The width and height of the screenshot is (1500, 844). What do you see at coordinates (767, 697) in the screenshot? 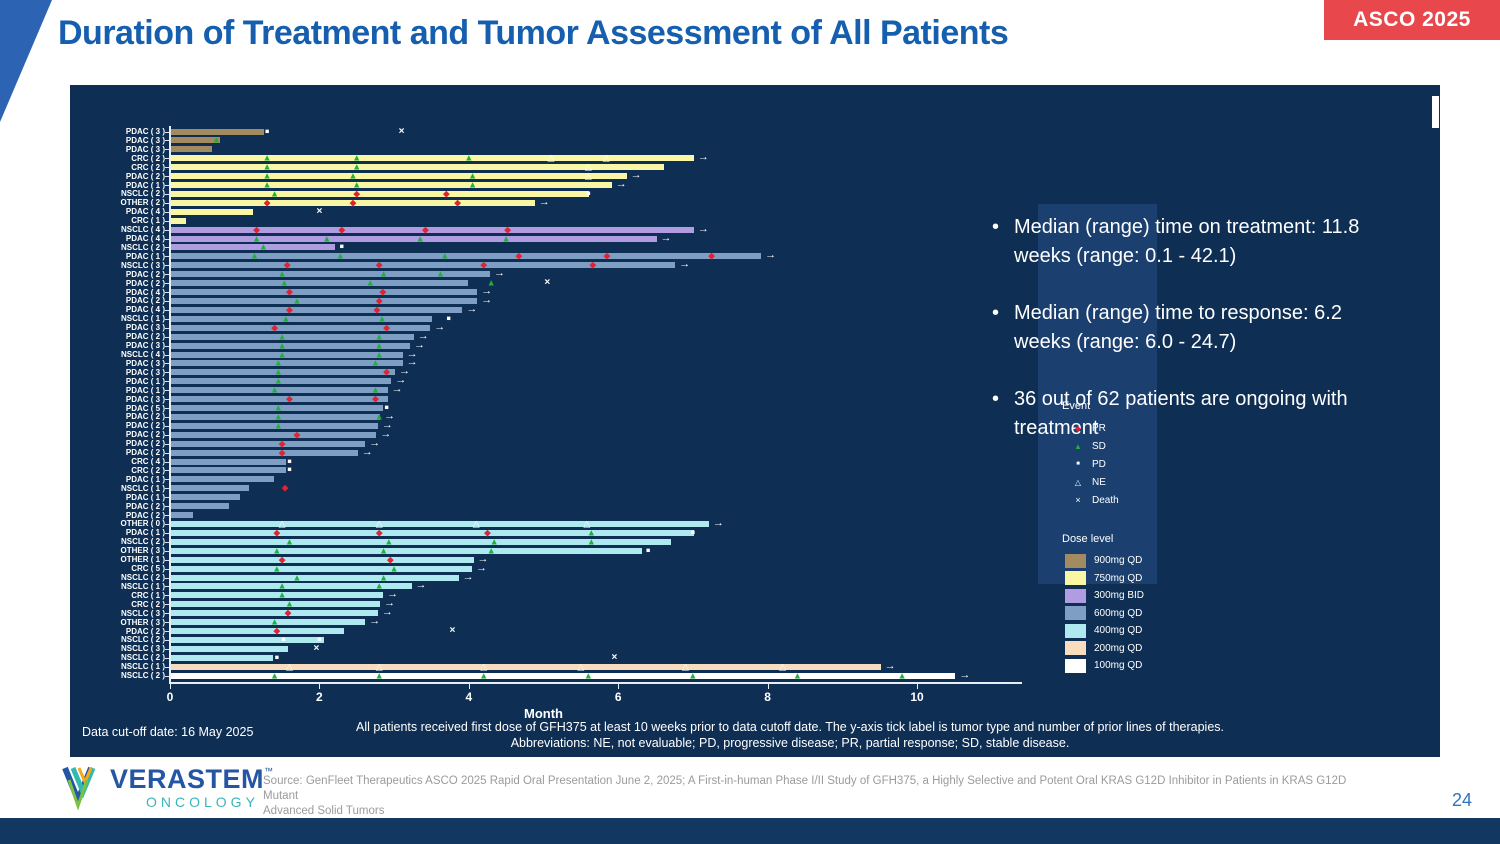
I see `x-axis-tick-label: 8` at bounding box center [767, 697].